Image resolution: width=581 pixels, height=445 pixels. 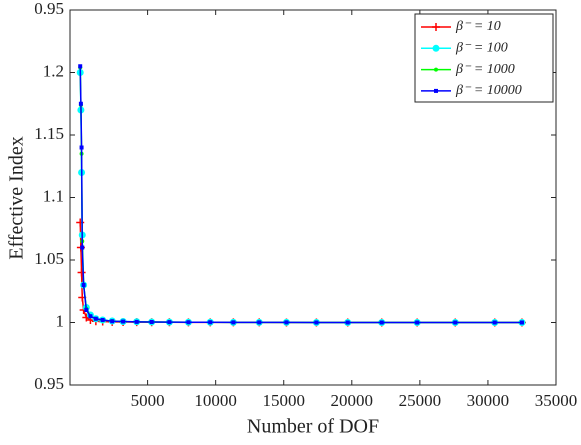 What do you see at coordinates (60, 320) in the screenshot?
I see `y-tick-label: 1` at bounding box center [60, 320].